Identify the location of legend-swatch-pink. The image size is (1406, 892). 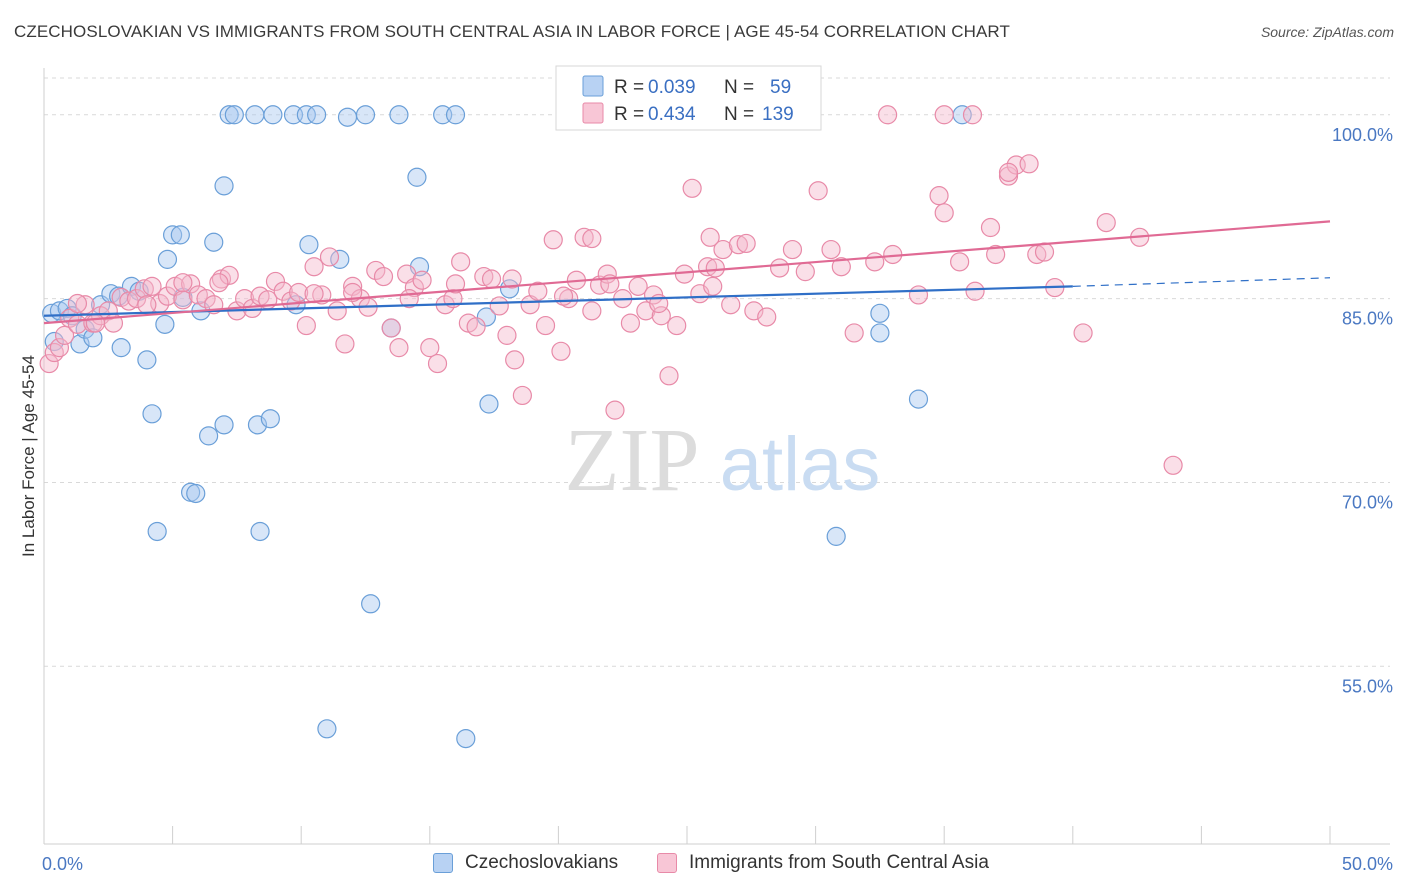
(667, 863).